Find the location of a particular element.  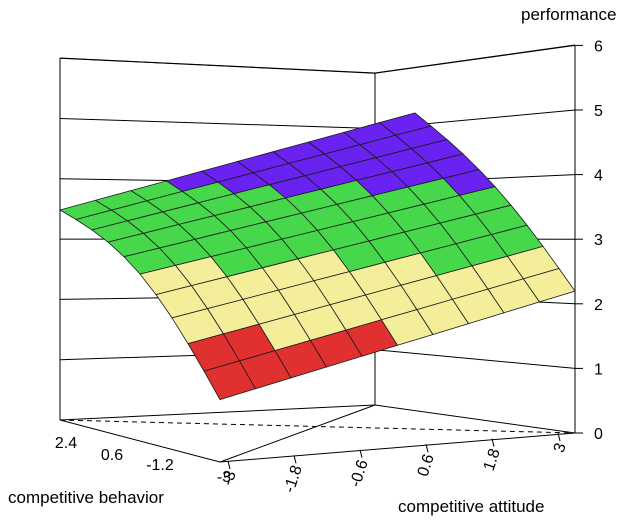

back-gridline is located at coordinates (217, 123).